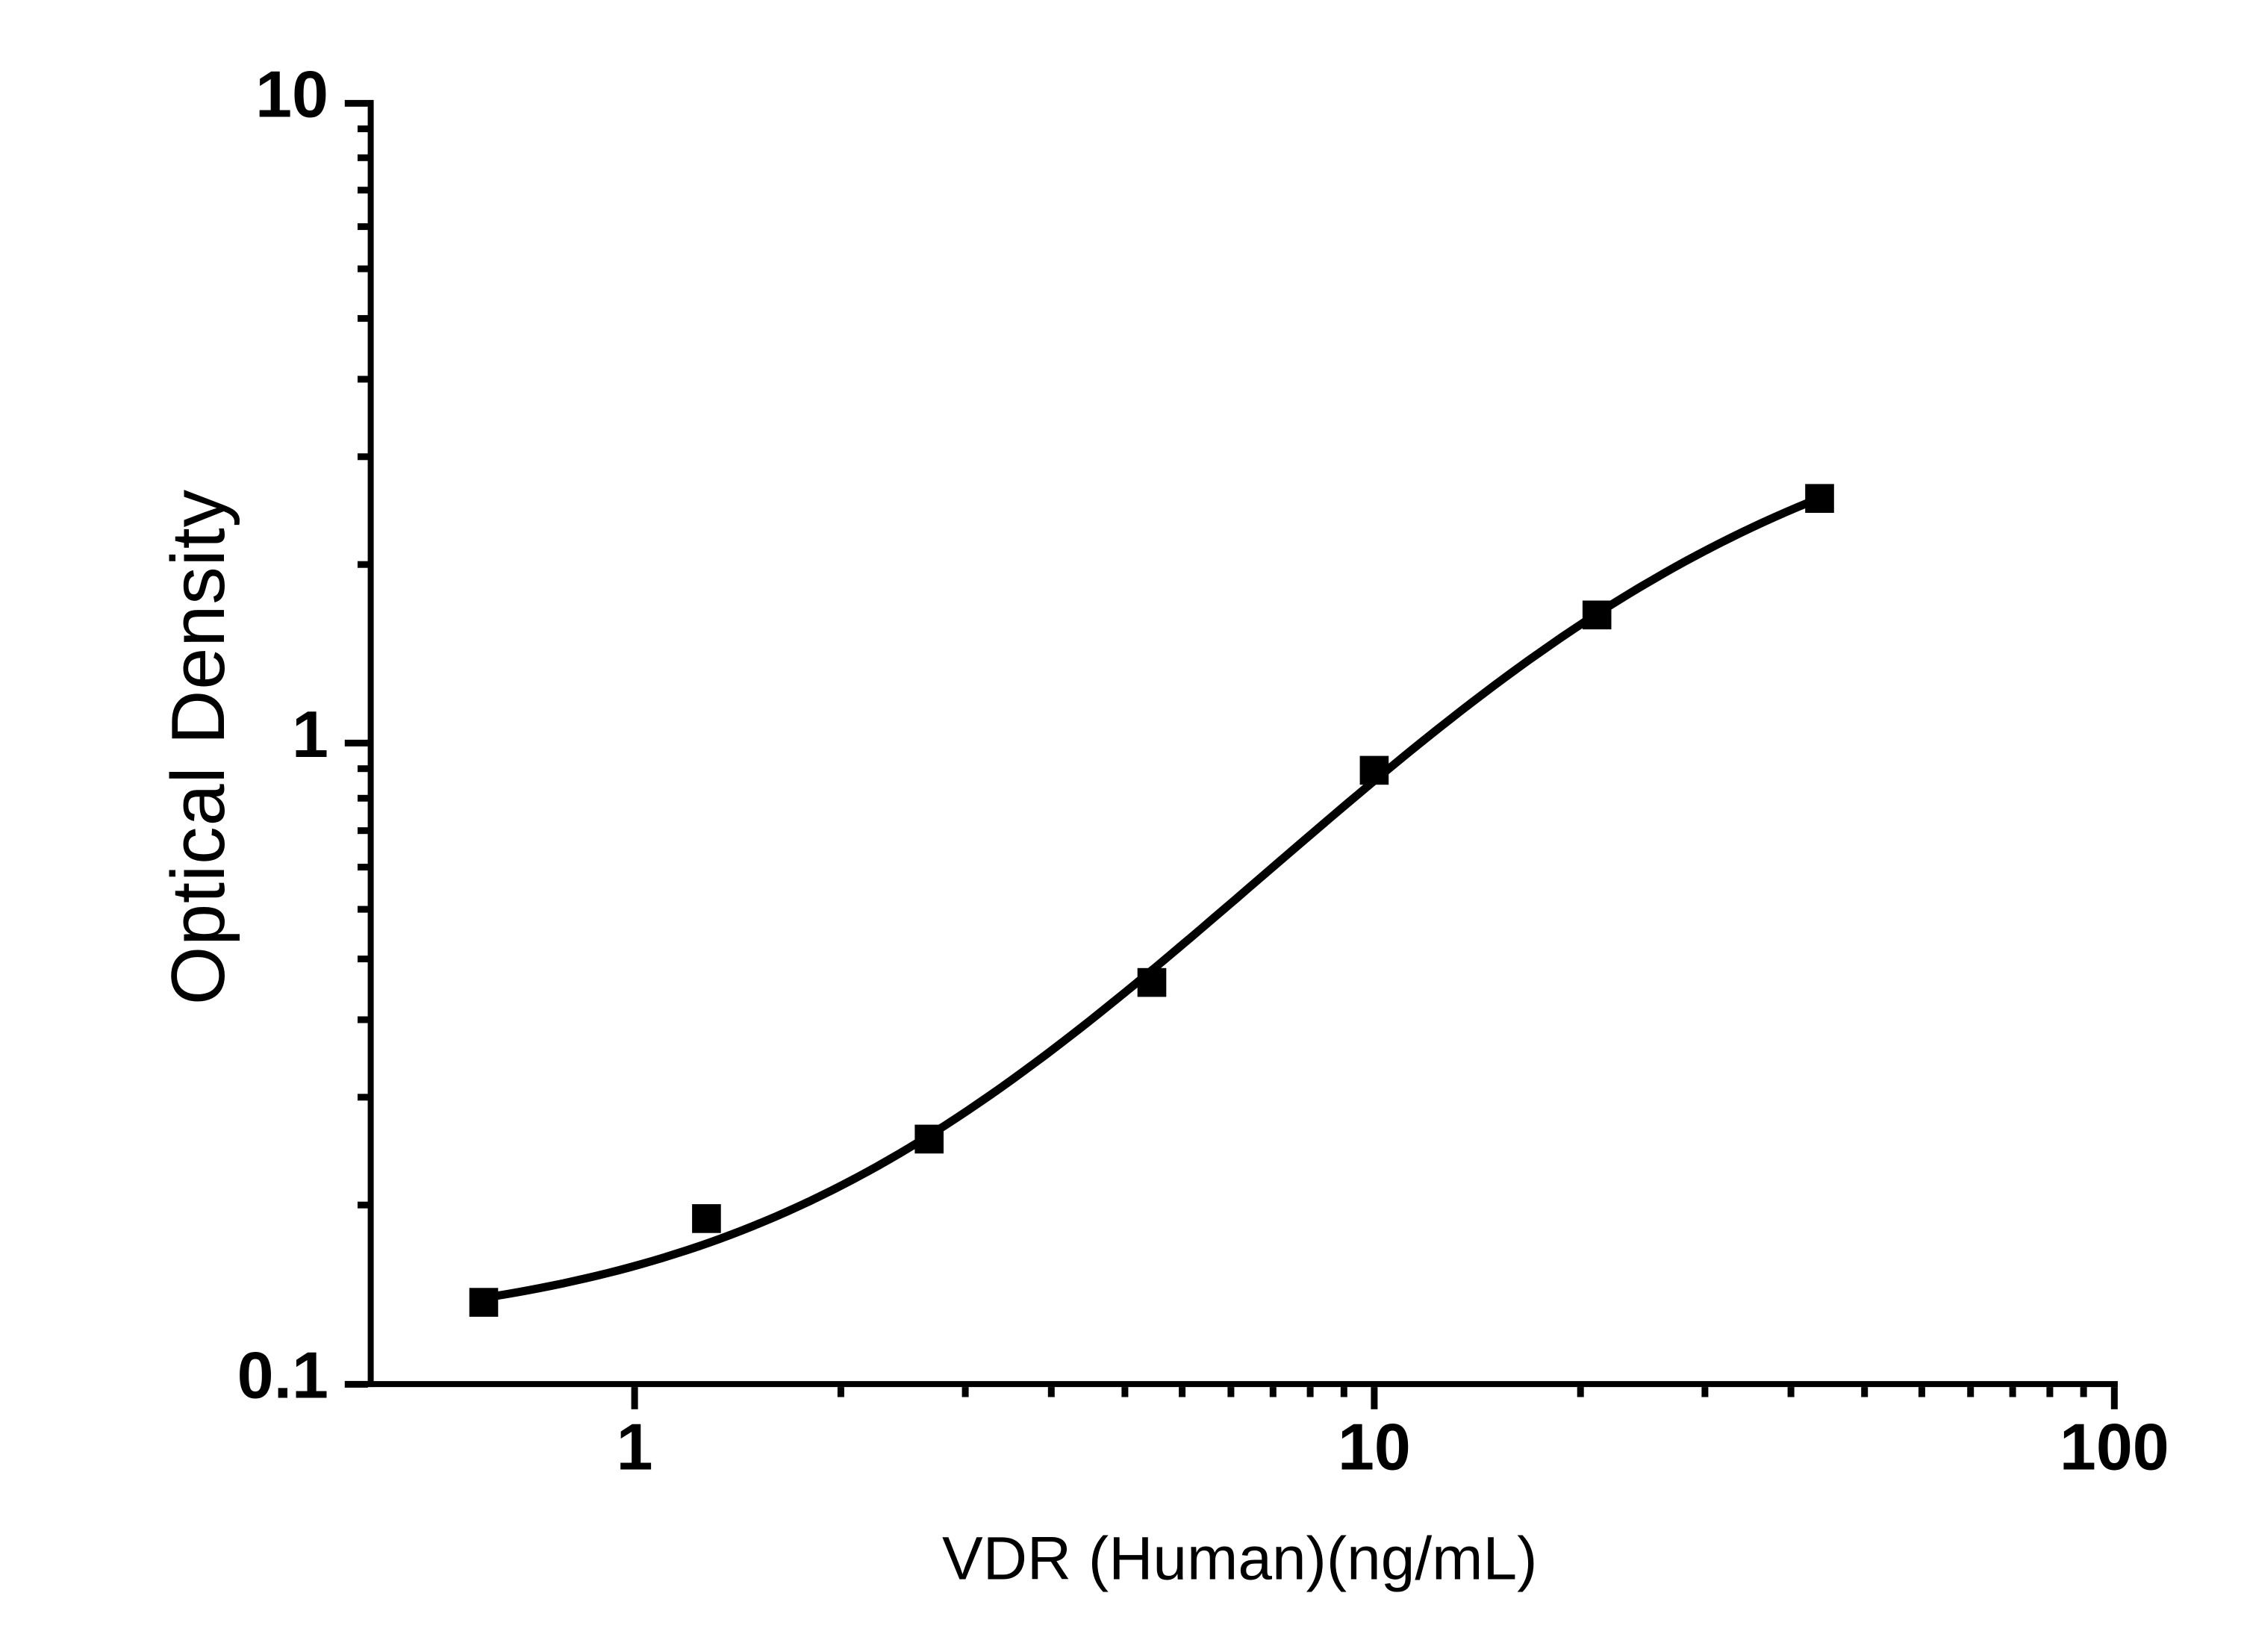 The height and width of the screenshot is (1652, 2244). What do you see at coordinates (1239, 1559) in the screenshot?
I see `svg-text: VDR (Human)(ng/mL)` at bounding box center [1239, 1559].